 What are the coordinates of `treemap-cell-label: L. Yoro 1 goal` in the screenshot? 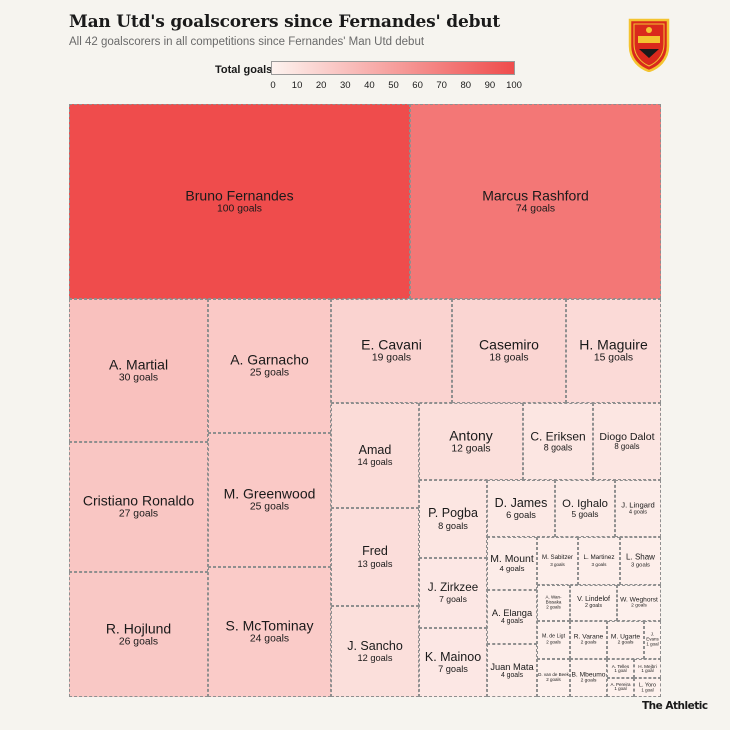 It's located at (647, 687).